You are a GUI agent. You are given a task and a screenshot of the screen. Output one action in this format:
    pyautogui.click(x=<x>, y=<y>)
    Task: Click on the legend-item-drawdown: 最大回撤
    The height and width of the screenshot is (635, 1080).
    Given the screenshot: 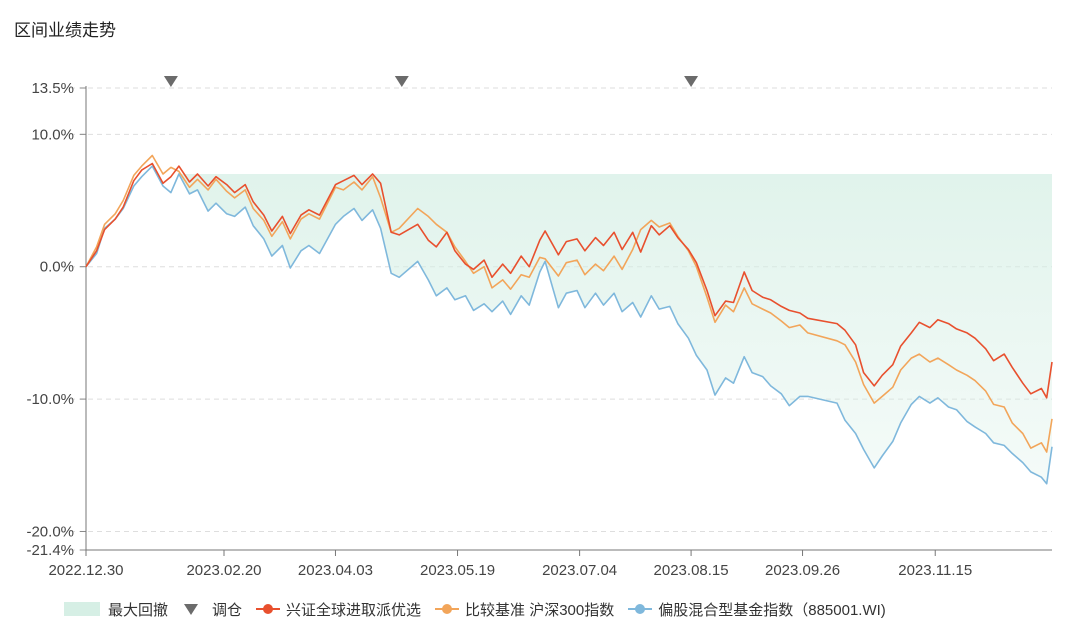 What is the action you would take?
    pyautogui.click(x=116, y=609)
    